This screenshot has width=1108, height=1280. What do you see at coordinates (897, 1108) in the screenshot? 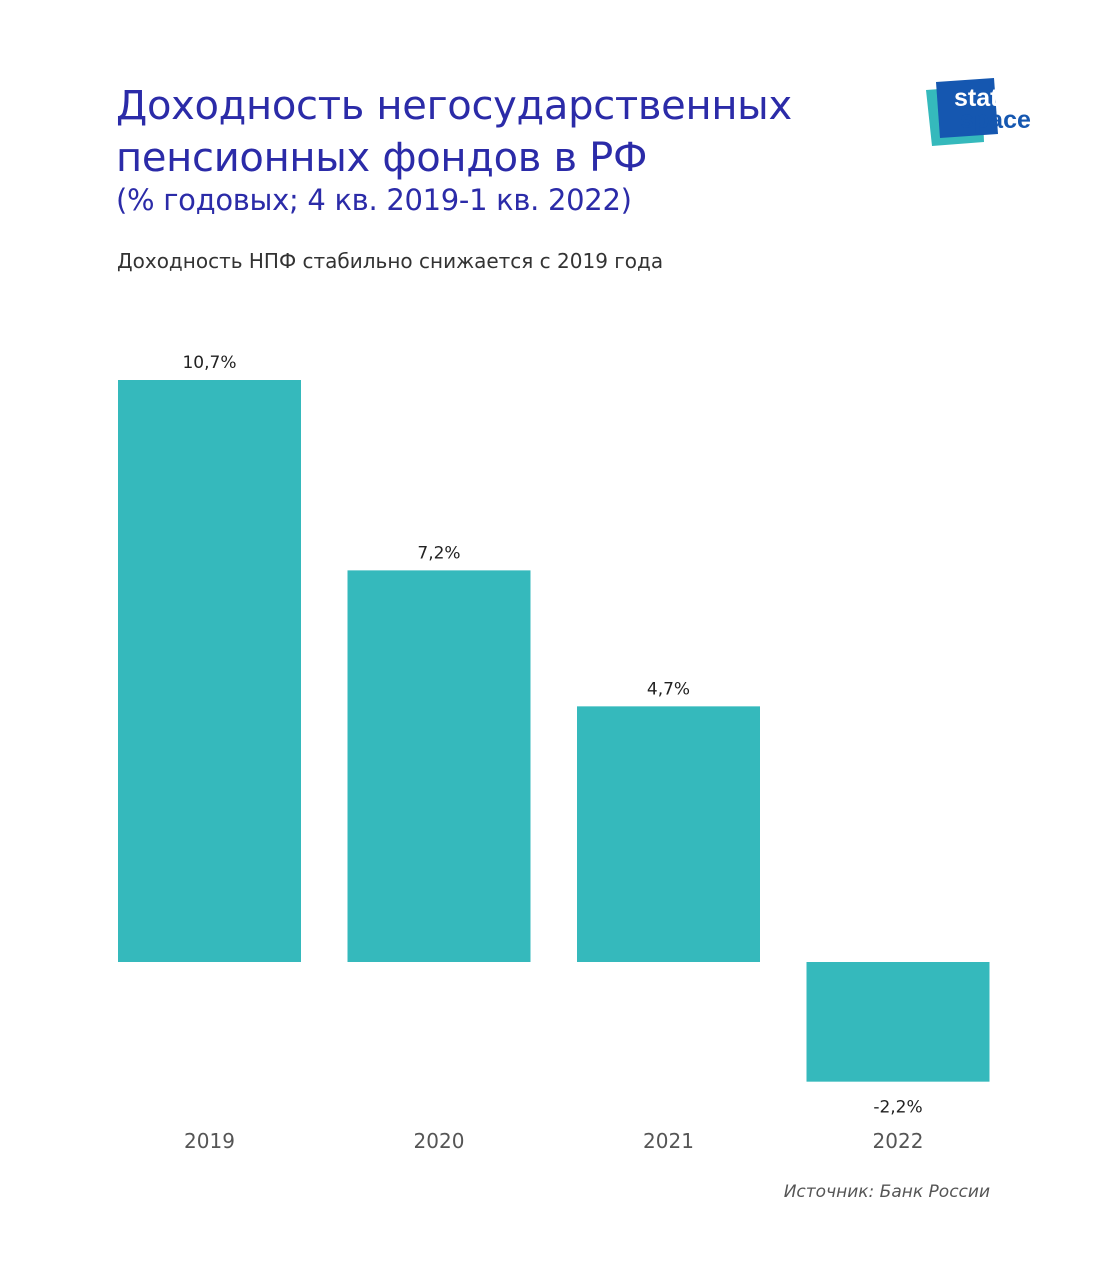
I see `data-label-2022: -2,2%` at bounding box center [897, 1108].